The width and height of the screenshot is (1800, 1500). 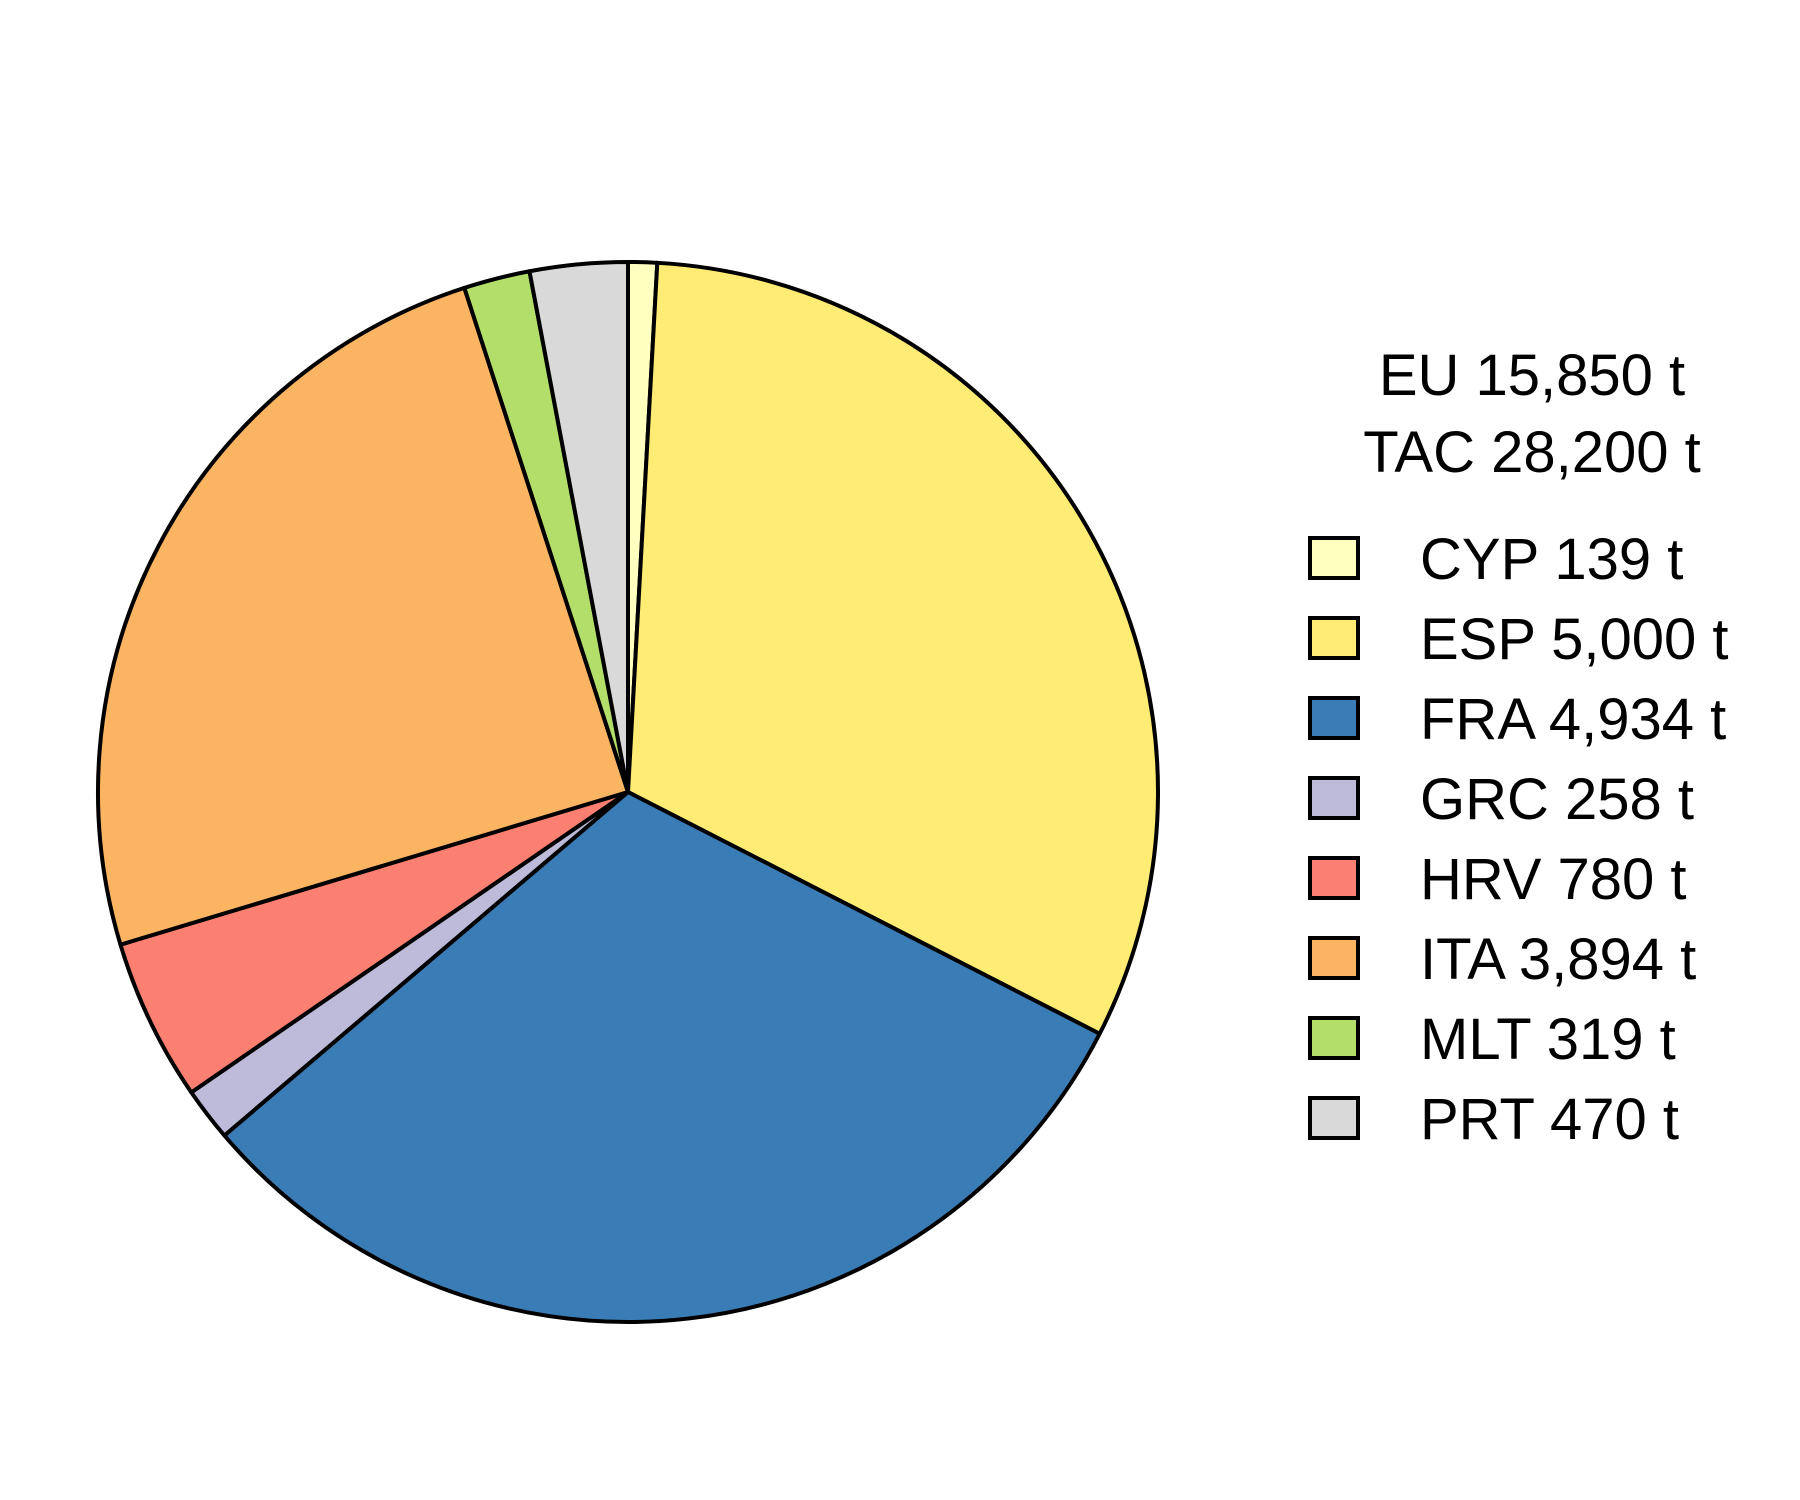 What do you see at coordinates (1334, 718) in the screenshot?
I see `legend-swatch-fra` at bounding box center [1334, 718].